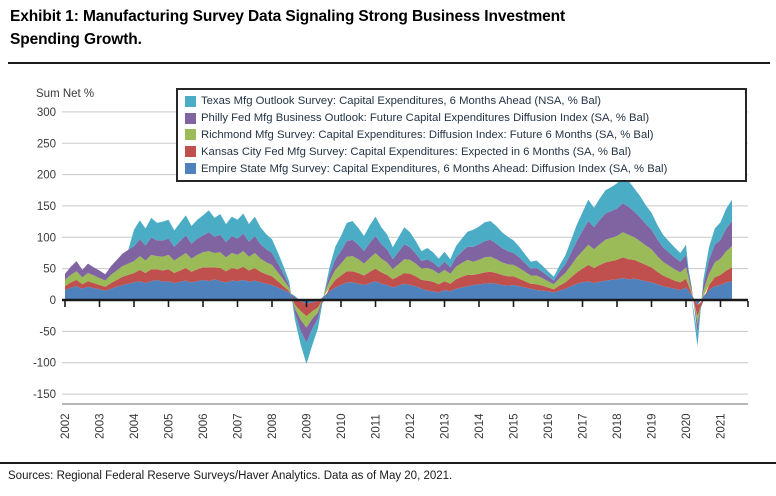 This screenshot has height=496, width=776. Describe the element at coordinates (170, 426) in the screenshot. I see `x-tick-label-2005: 2005` at that location.